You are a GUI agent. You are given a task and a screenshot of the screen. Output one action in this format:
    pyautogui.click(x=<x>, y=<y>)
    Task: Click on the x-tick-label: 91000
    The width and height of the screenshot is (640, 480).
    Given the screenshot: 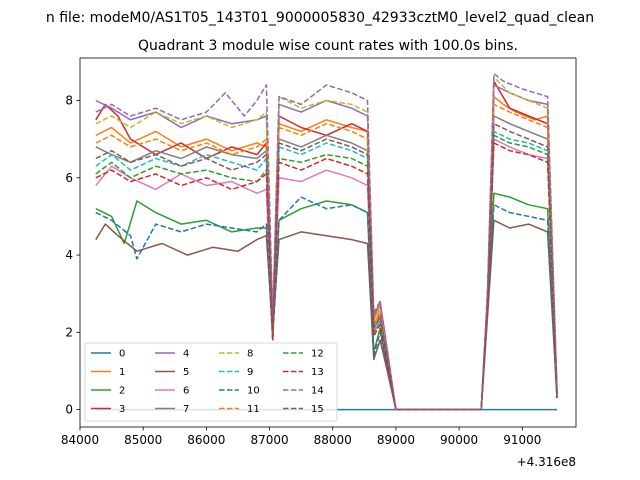 What is the action you would take?
    pyautogui.click(x=522, y=440)
    